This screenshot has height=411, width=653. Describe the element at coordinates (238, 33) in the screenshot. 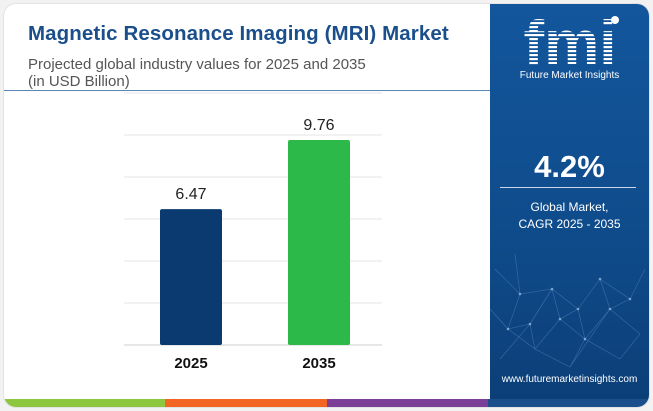

I see `chart-title: Magnetic Resonance Imaging (MRI) Market` at that location.